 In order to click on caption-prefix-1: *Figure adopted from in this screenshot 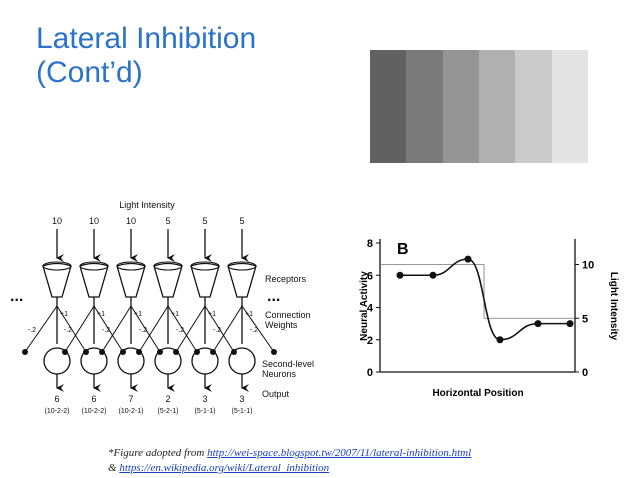, I will do `click(158, 453)`.